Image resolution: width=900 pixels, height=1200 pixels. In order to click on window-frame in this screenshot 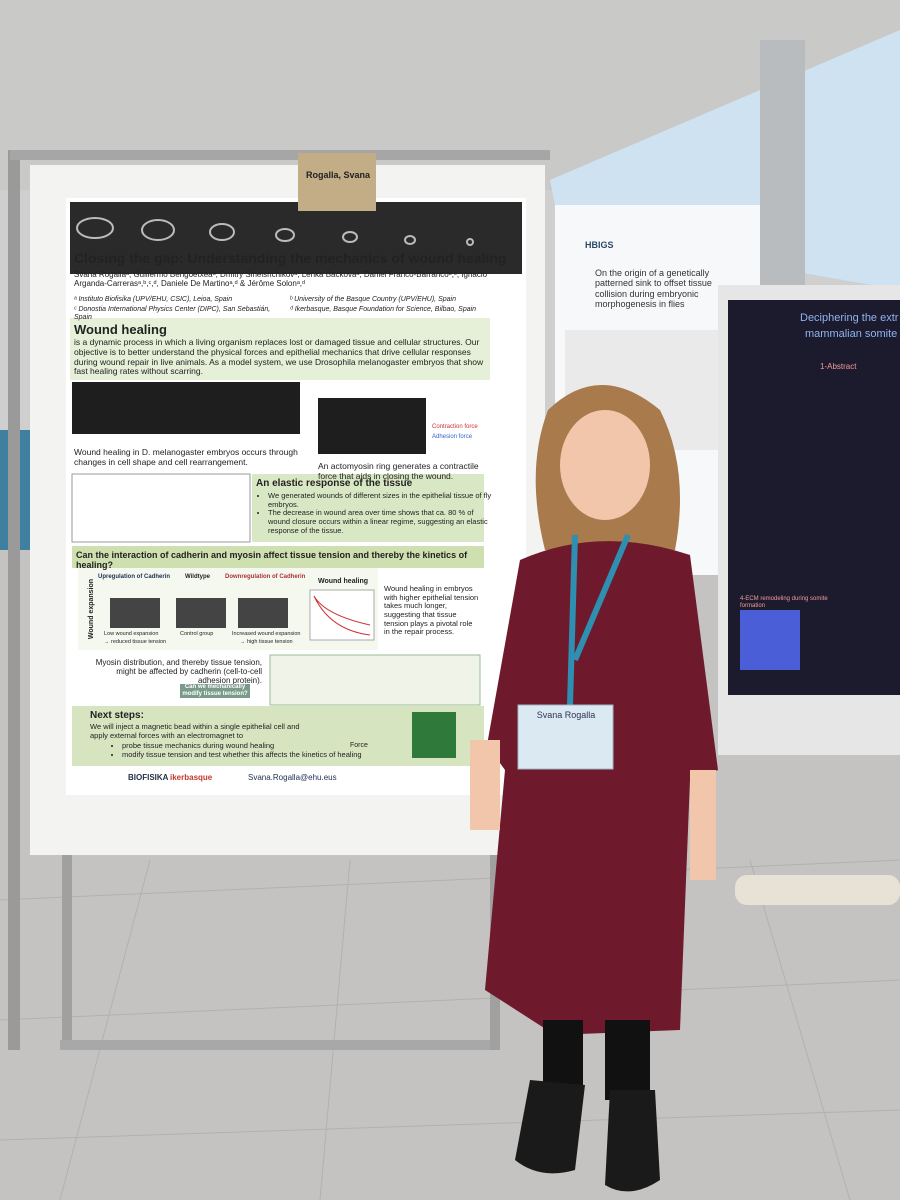, I will do `click(782, 170)`.